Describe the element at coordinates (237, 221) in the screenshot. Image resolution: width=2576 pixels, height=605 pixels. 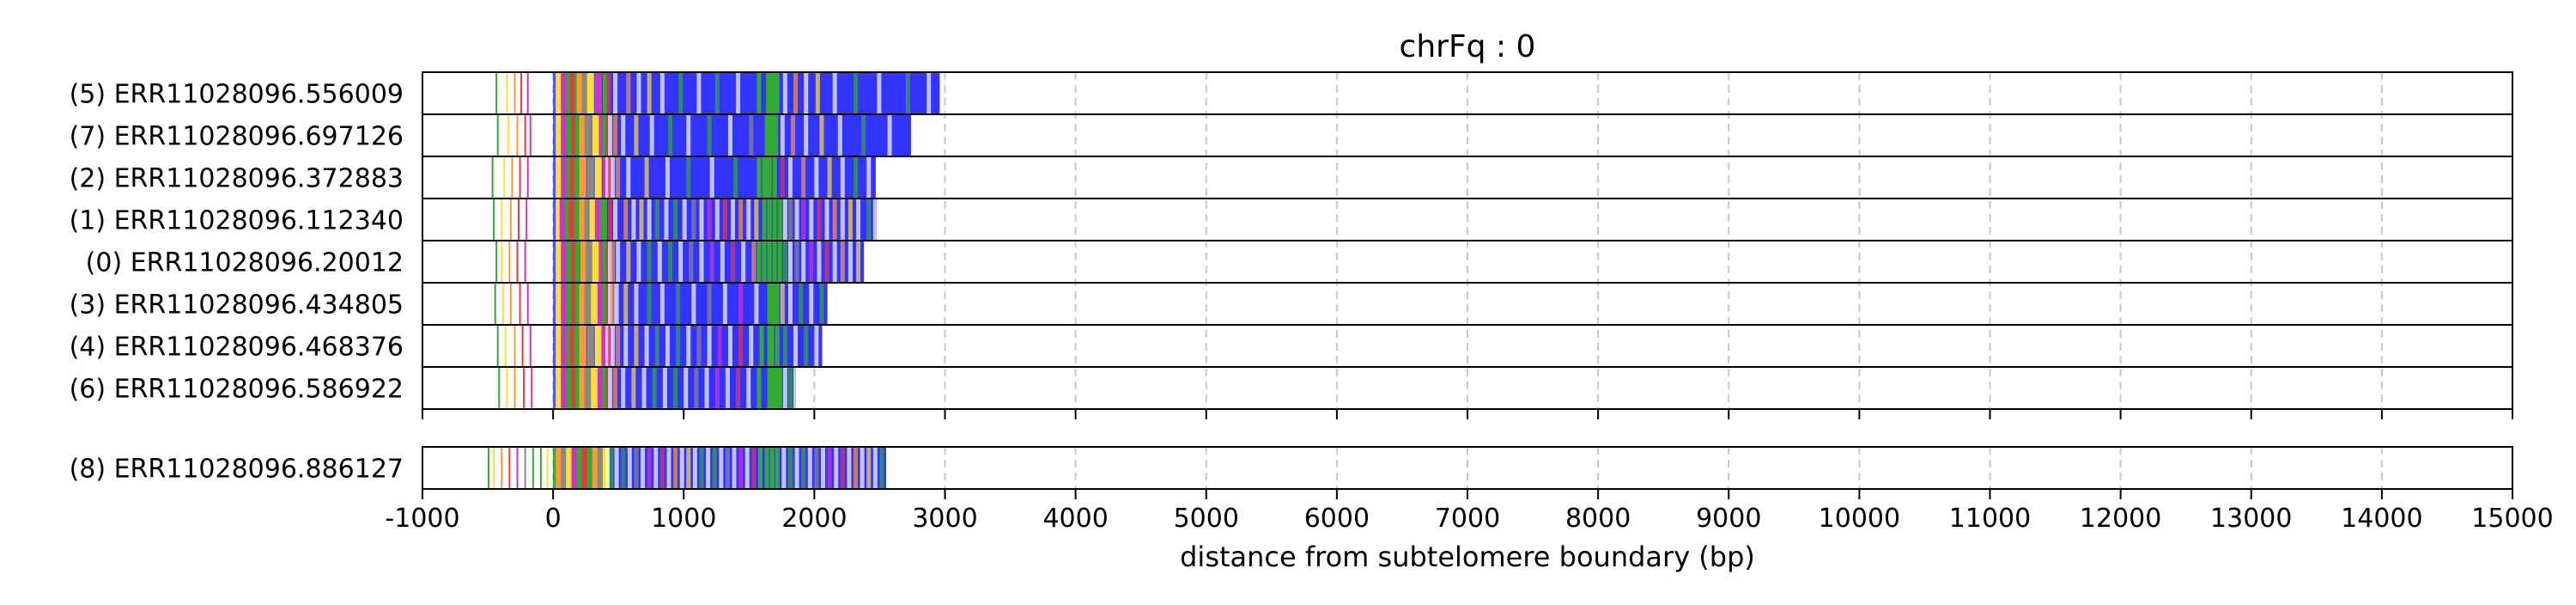
I see `read-label: (1) ERR11028096.112340` at that location.